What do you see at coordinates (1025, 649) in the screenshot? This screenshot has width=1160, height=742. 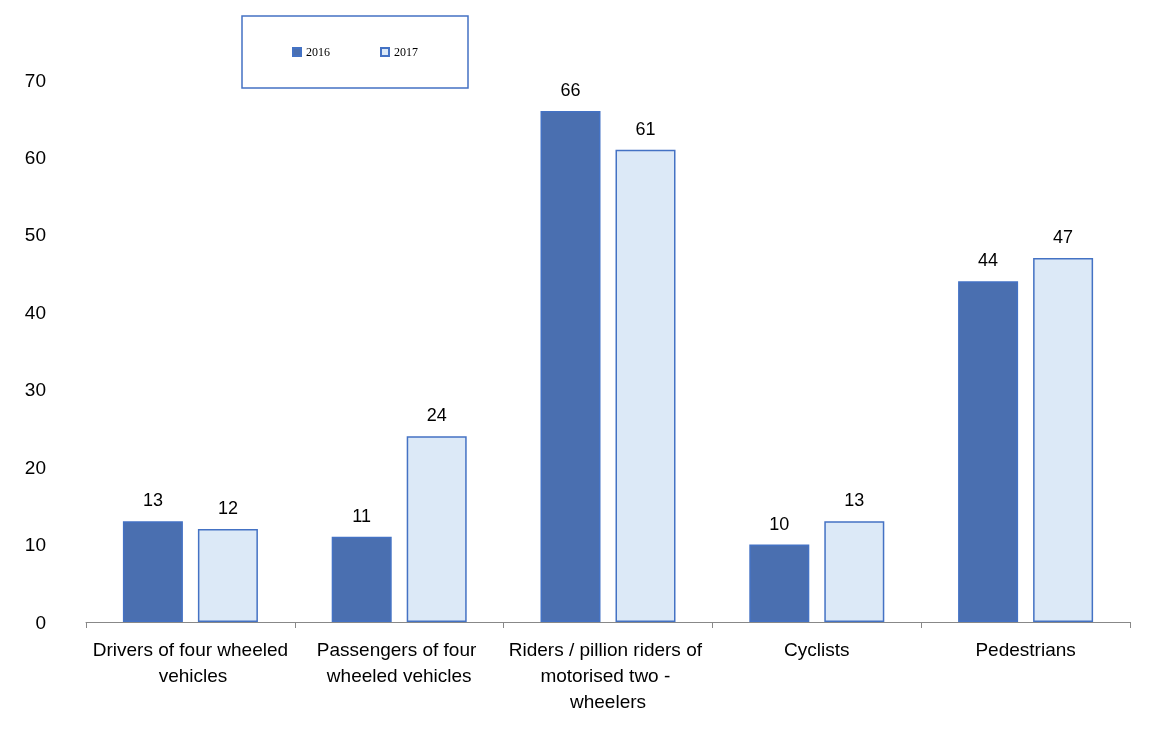 I see `x-tick-label: Pedestrians` at bounding box center [1025, 649].